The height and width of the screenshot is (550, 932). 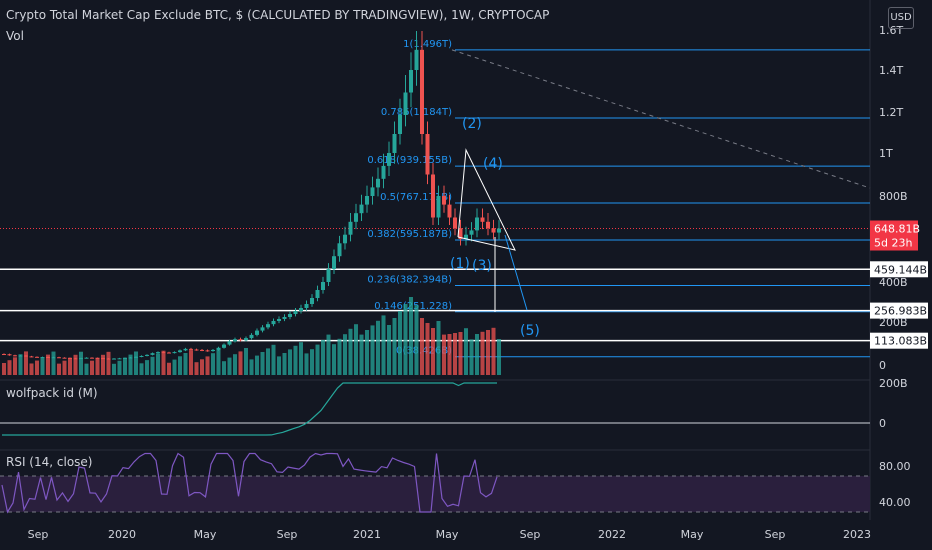 I want to click on wave-labels: (1) (2) (3) (4) (5), so click(x=495, y=227).